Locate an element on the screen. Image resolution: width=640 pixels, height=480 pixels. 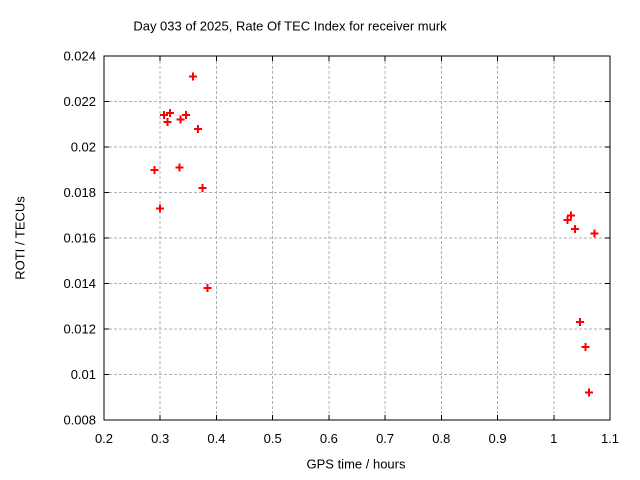
x-tick-label: 0.4 is located at coordinates (216, 438).